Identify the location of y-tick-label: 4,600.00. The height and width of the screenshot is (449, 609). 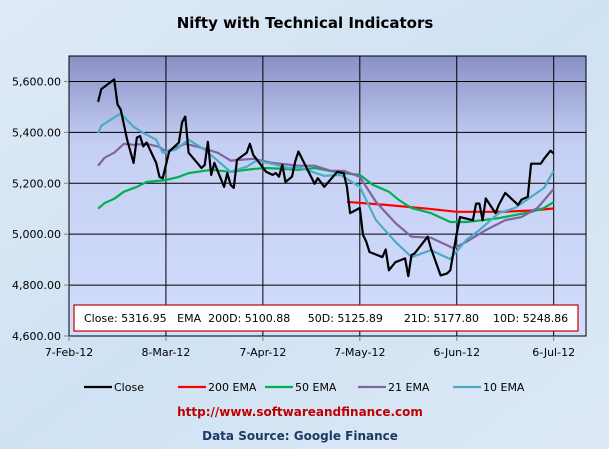
(36, 336).